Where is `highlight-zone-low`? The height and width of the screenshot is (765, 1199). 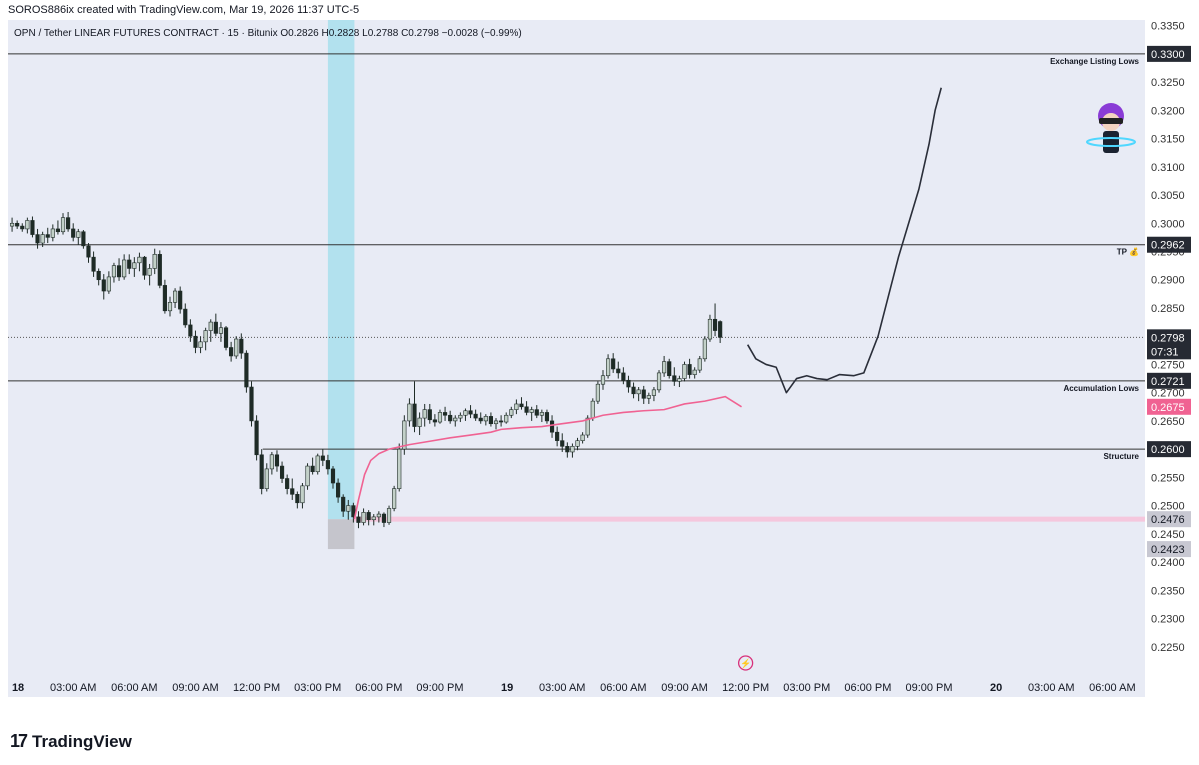 highlight-zone-low is located at coordinates (341, 534).